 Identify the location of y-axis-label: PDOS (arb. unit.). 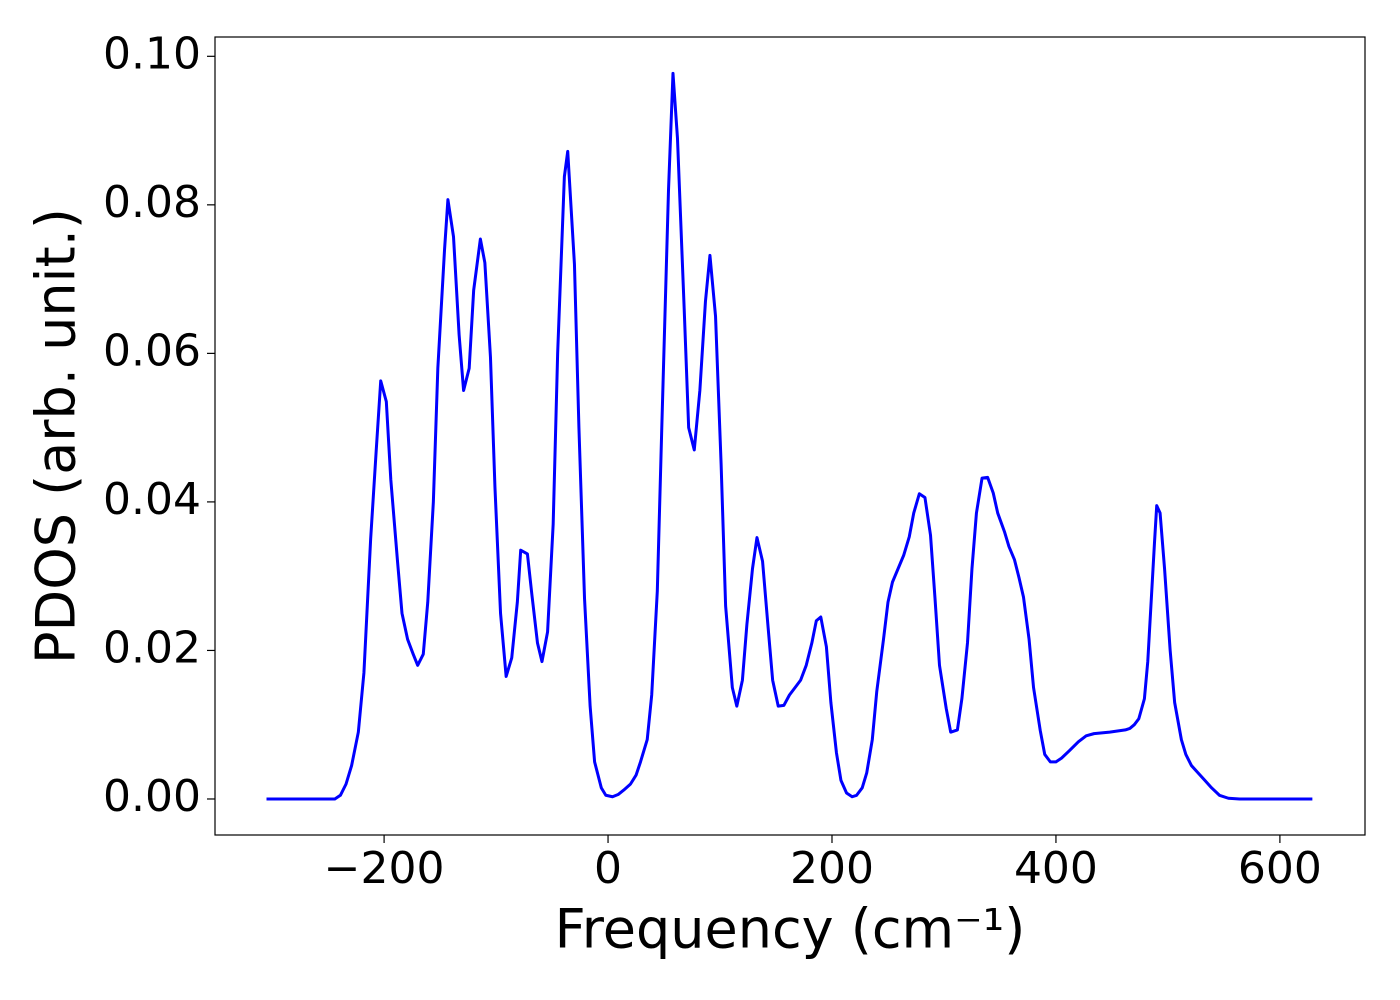
(56, 436).